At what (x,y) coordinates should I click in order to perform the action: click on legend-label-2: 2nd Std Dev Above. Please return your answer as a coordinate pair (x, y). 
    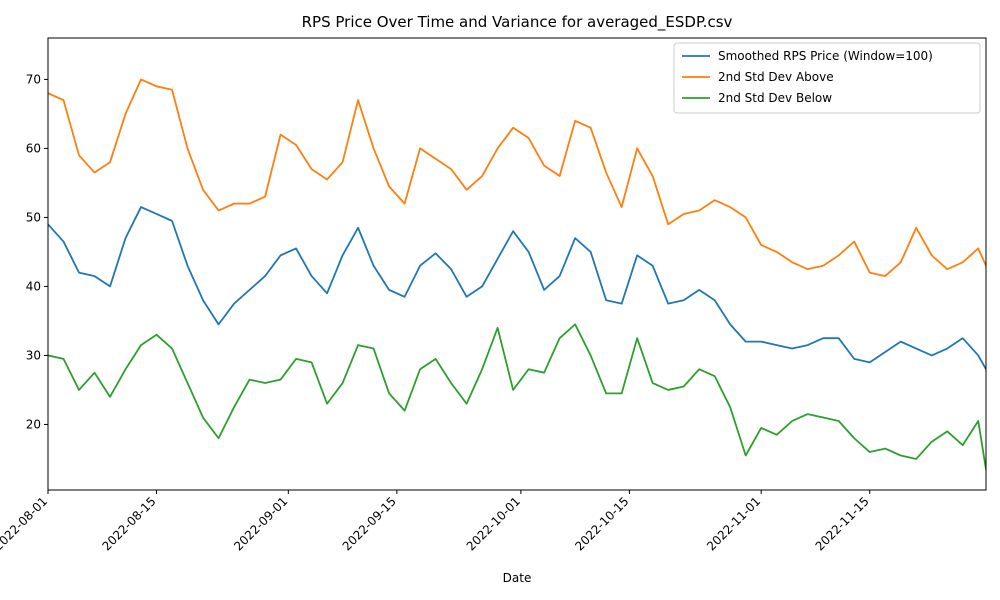
    Looking at the image, I should click on (776, 77).